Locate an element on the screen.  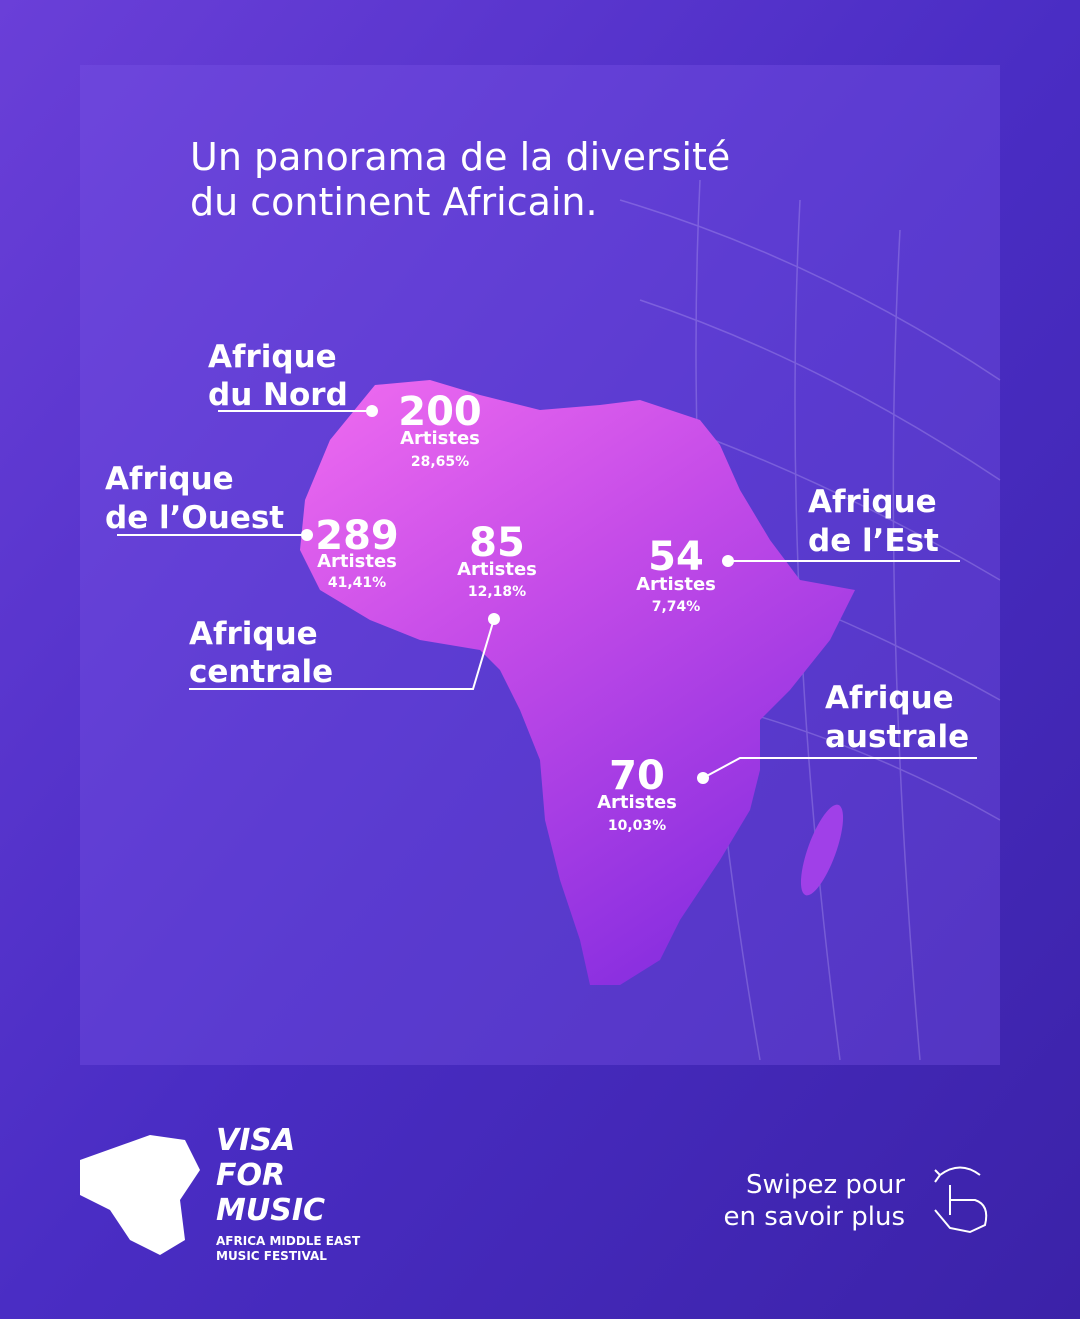
region-name: de l’Ouest is located at coordinates (194, 518).